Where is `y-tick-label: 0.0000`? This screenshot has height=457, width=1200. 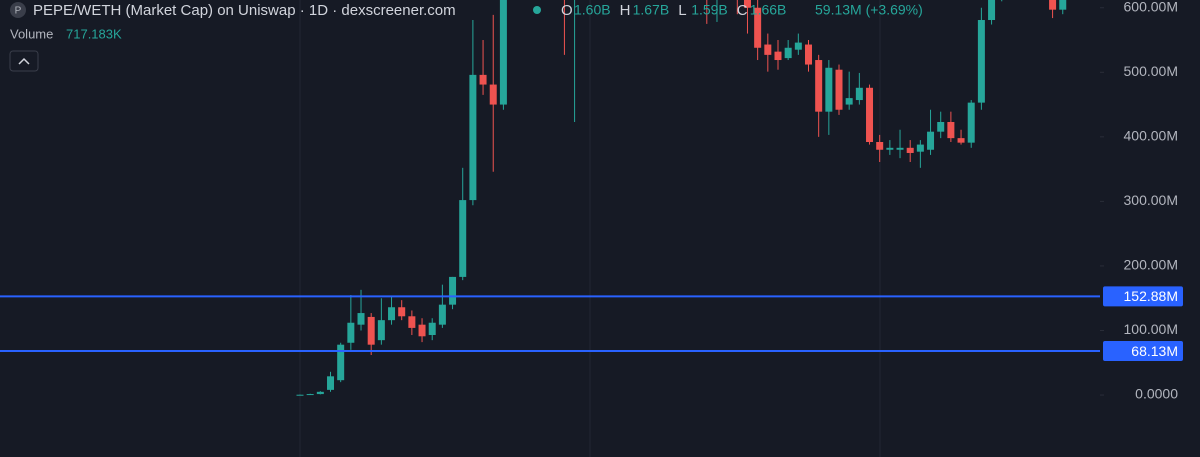
y-tick-label: 0.0000 is located at coordinates (1156, 394).